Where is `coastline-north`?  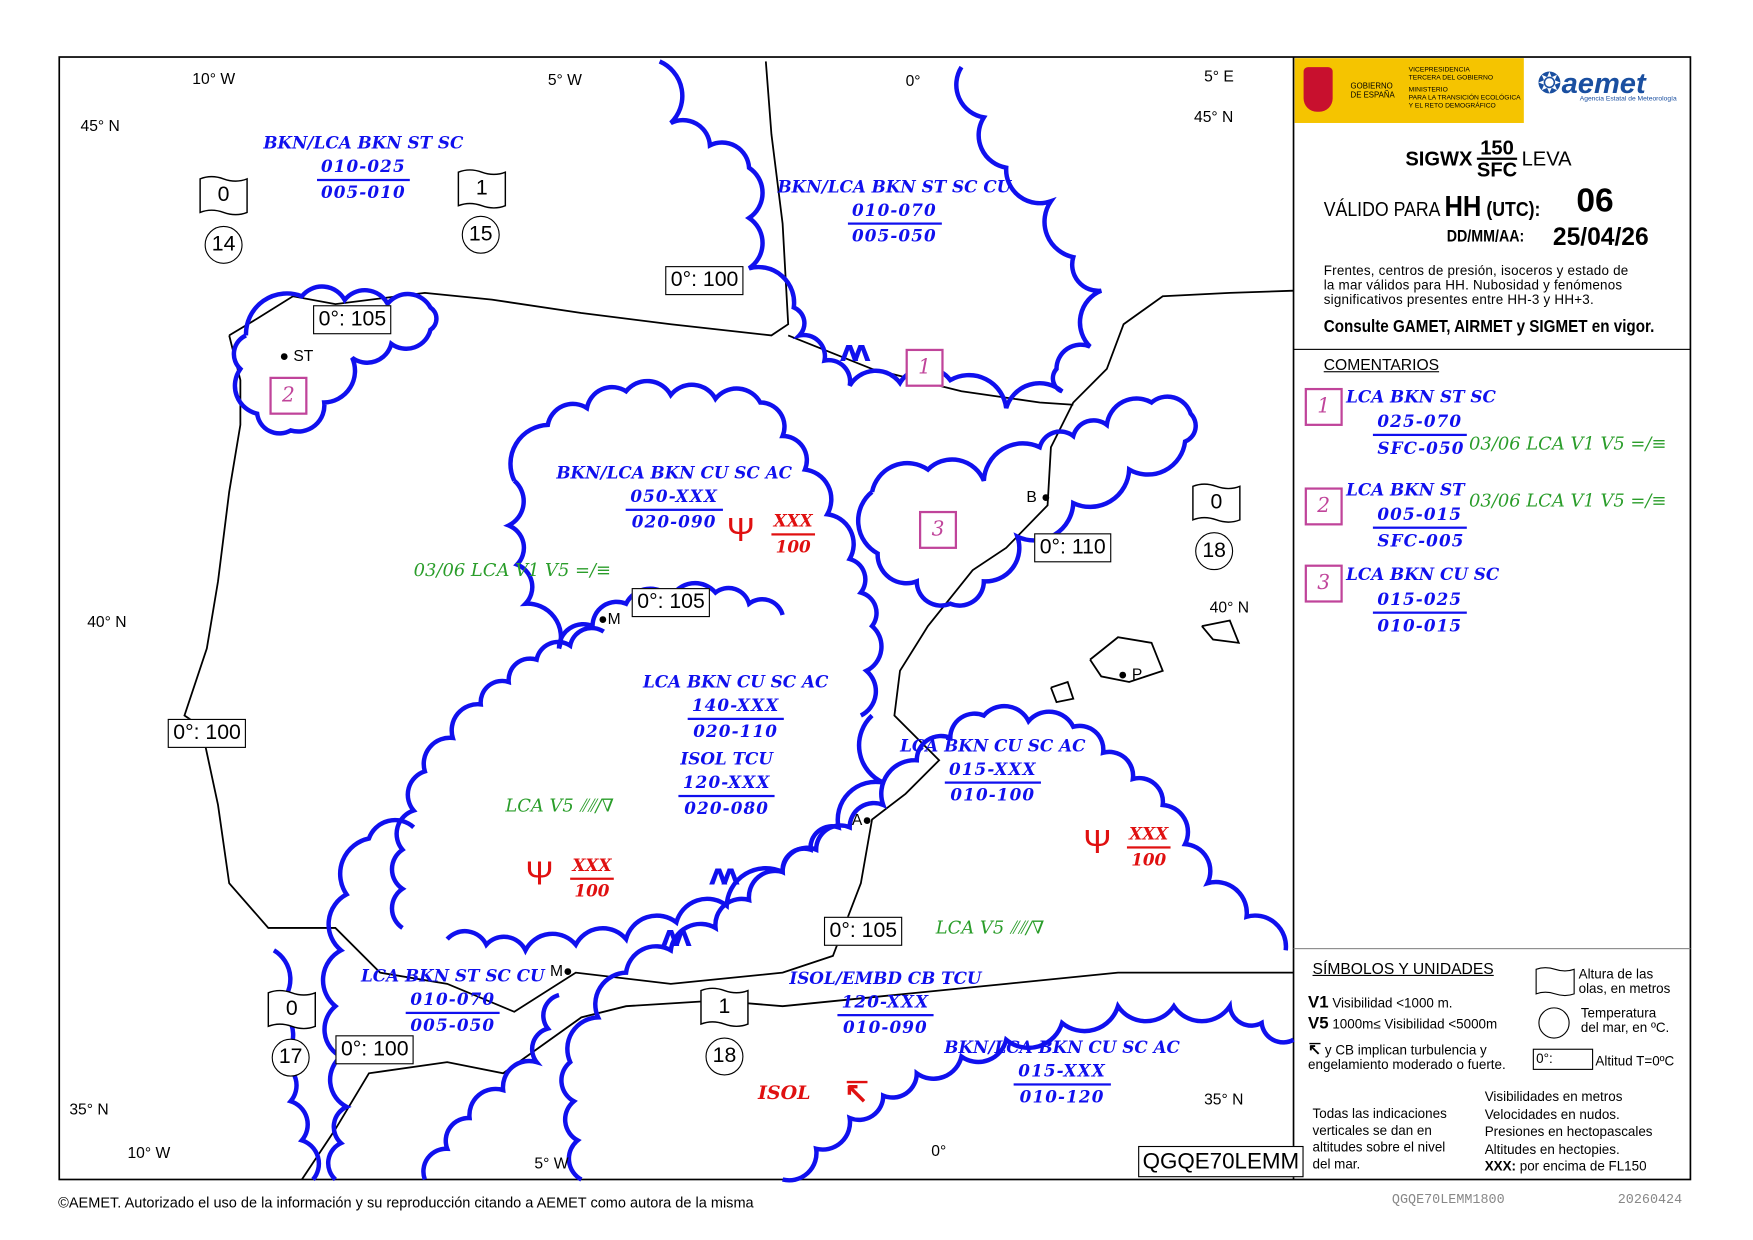 coastline-north is located at coordinates (509, 199).